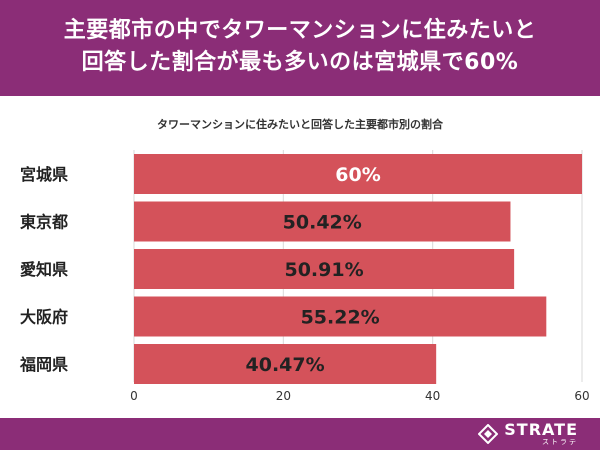 This screenshot has width=600, height=450. What do you see at coordinates (300, 62) in the screenshot?
I see `headline-line-2: 回答した割合が最も多いのは宮城県で60%` at bounding box center [300, 62].